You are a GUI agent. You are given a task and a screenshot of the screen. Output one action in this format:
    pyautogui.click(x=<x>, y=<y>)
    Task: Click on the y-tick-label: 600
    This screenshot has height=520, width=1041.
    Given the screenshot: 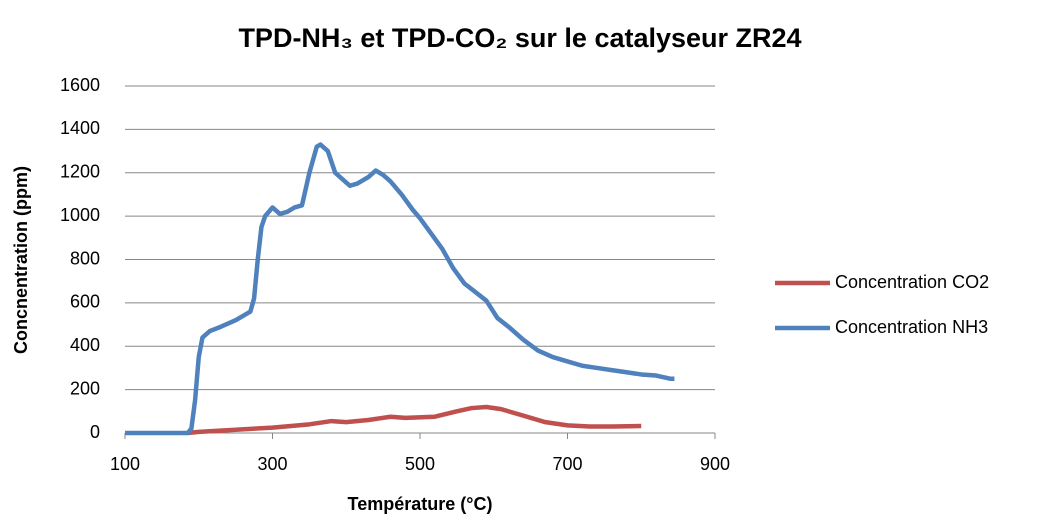 What is the action you would take?
    pyautogui.click(x=85, y=302)
    